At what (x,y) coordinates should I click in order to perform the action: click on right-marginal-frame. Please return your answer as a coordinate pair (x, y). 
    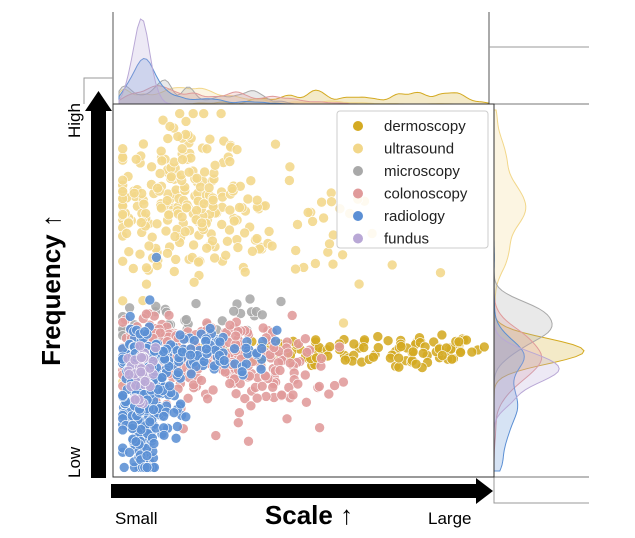
    Looking at the image, I should click on (541, 303).